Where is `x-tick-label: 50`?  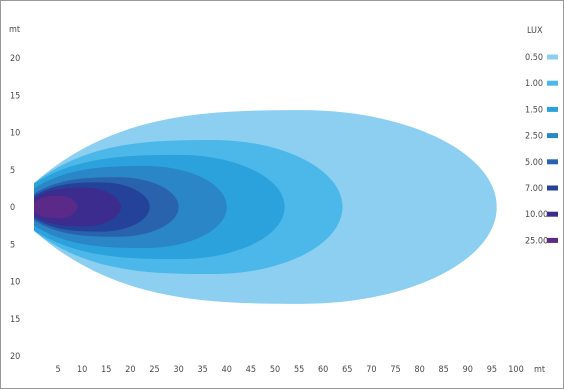 x-tick-label: 50 is located at coordinates (275, 370).